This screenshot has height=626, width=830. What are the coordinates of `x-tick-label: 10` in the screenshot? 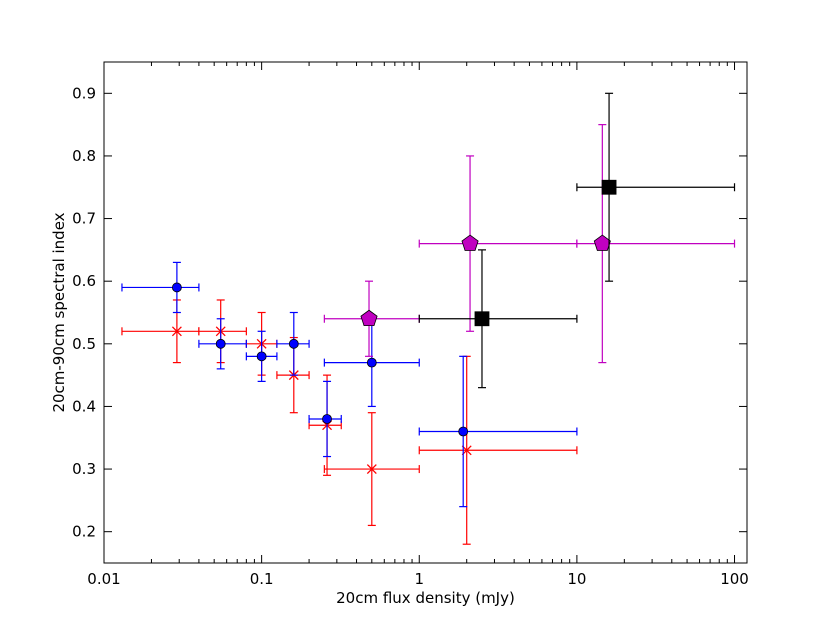 It's located at (576, 579).